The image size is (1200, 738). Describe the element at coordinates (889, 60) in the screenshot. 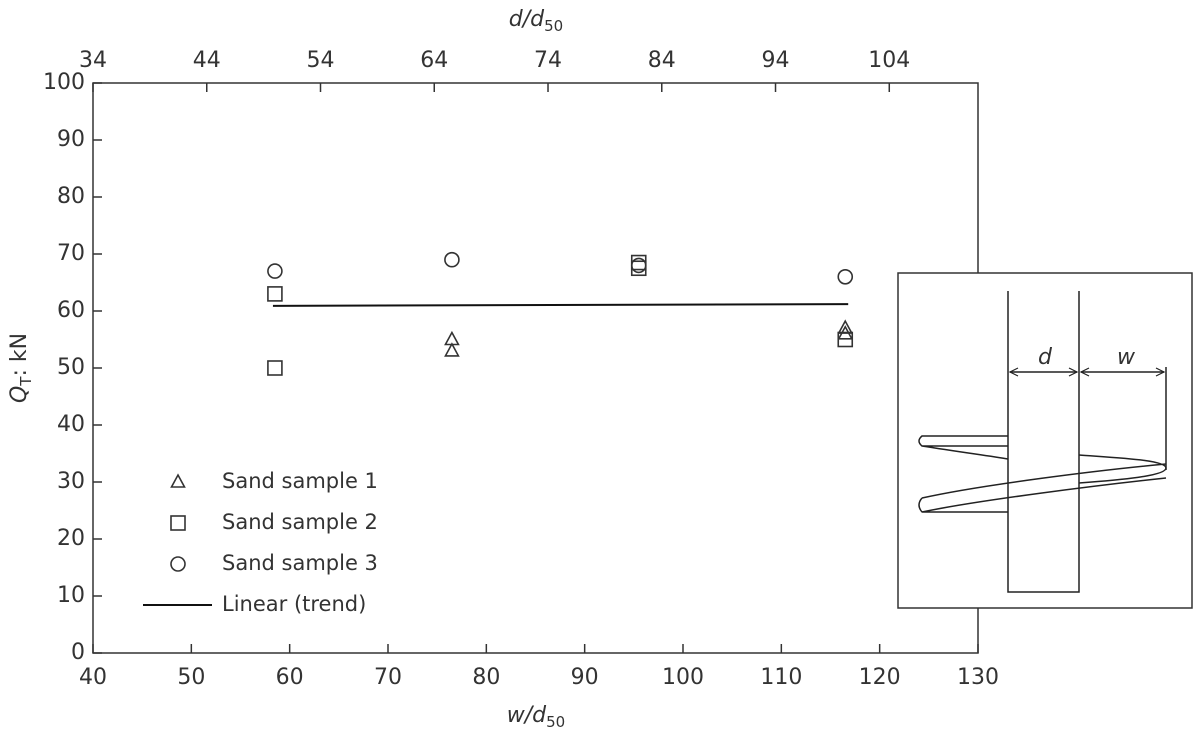

I see `x2-tick-label: 104` at that location.